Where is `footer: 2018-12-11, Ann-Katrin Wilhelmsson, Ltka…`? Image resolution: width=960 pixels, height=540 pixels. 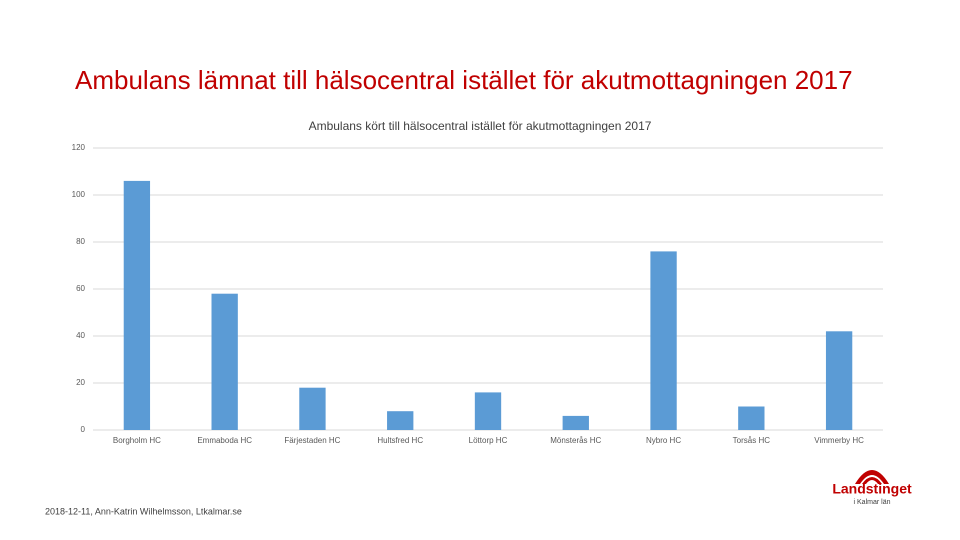 footer: 2018-12-11, Ann-Katrin Wilhelmsson, Ltka… is located at coordinates (143, 511).